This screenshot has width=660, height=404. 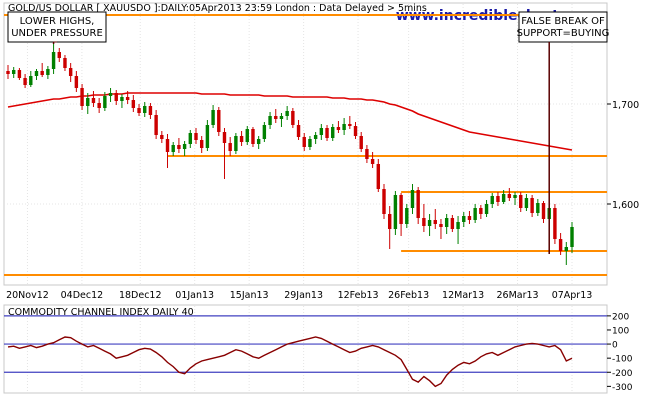 I want to click on annotation-box, so click(x=563, y=27).